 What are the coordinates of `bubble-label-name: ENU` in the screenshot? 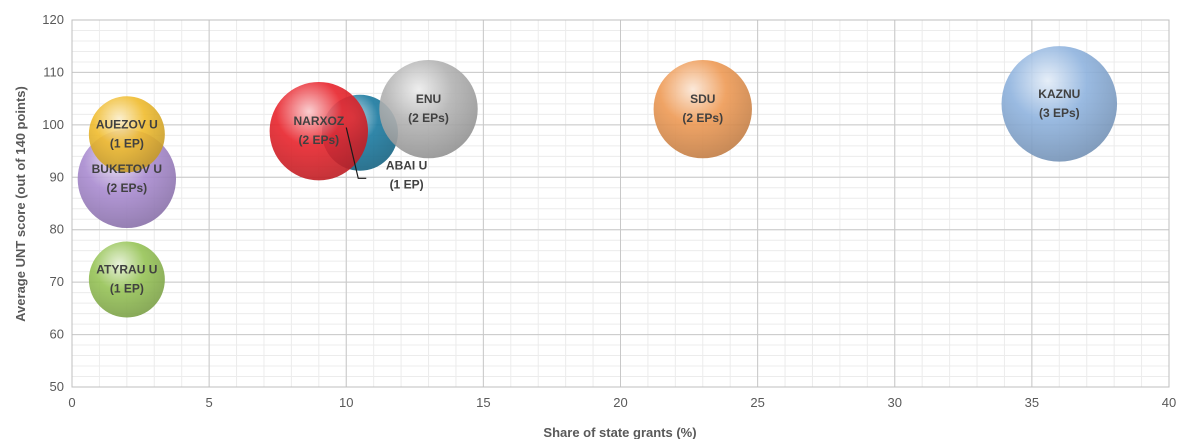 It's located at (428, 99).